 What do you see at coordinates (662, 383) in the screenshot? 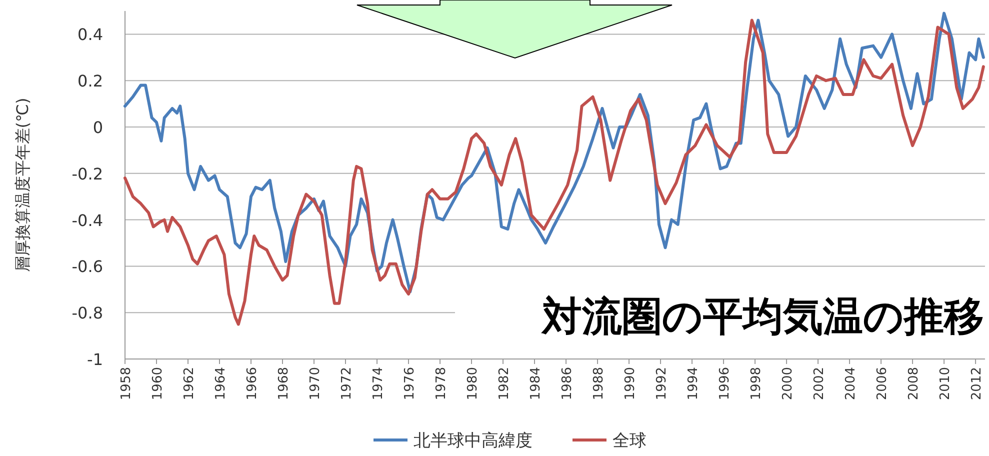
I see `x-tick-label: 1992` at bounding box center [662, 383].